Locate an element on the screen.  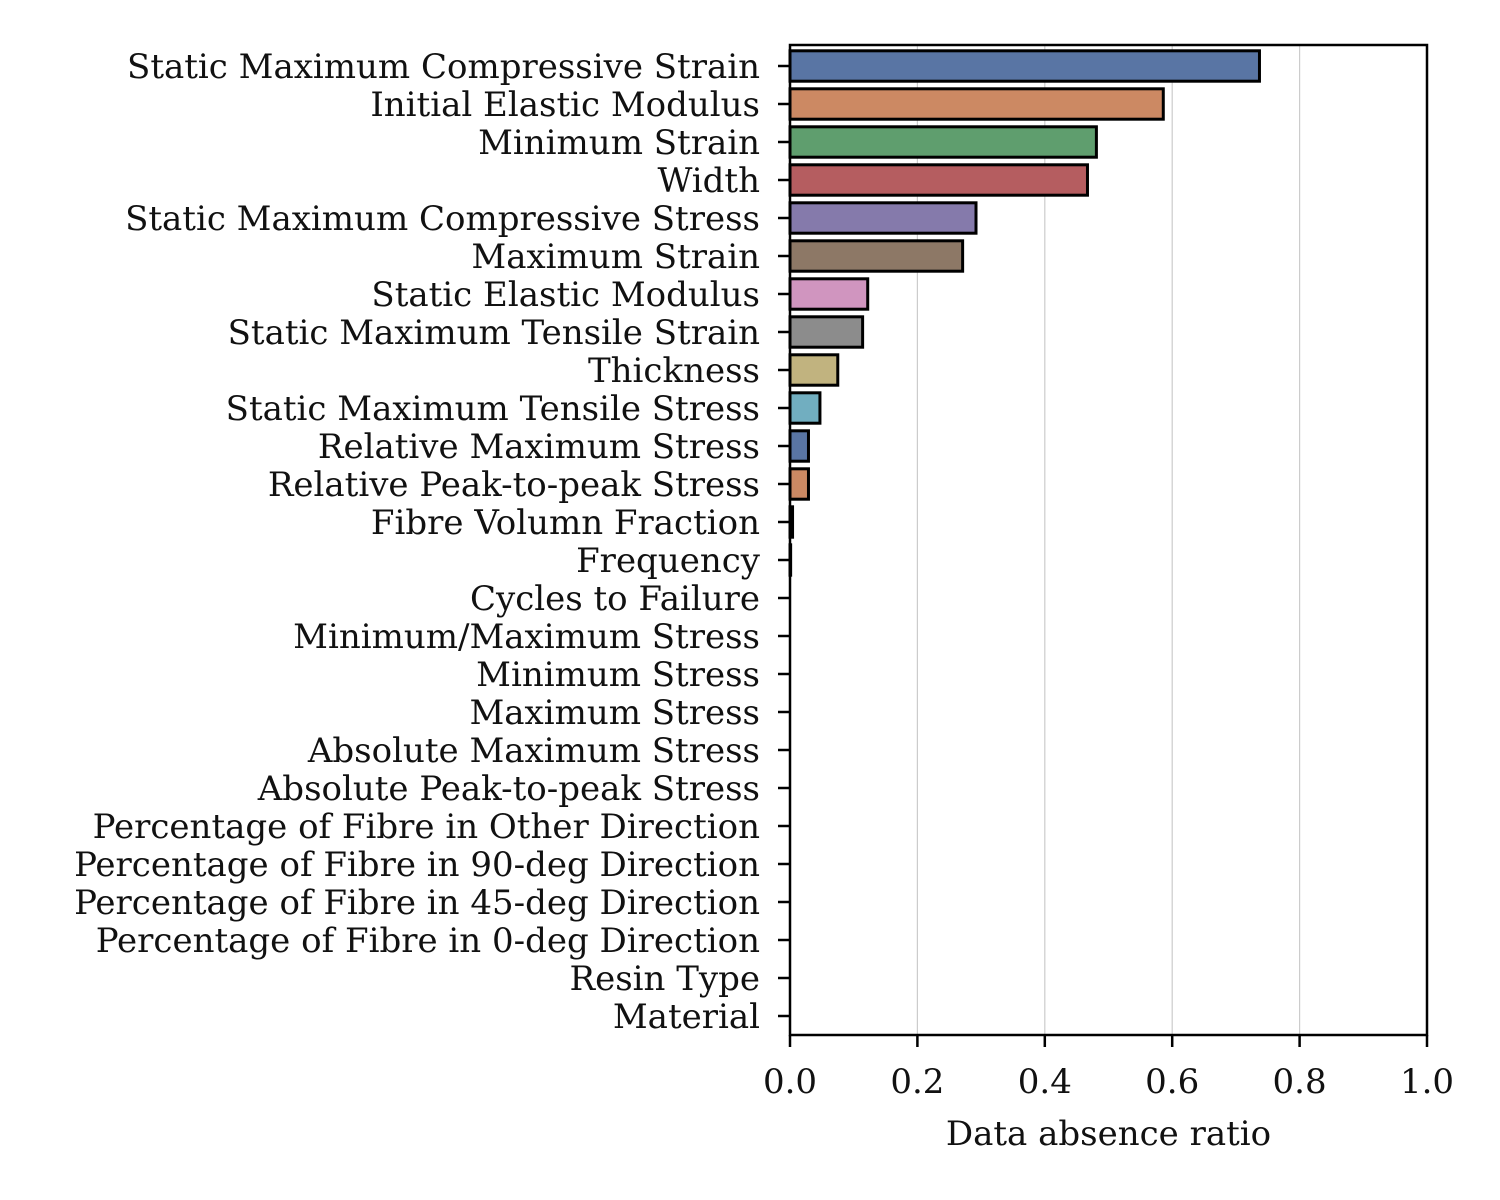
x-tick-label: 0.4 is located at coordinates (1045, 1082).